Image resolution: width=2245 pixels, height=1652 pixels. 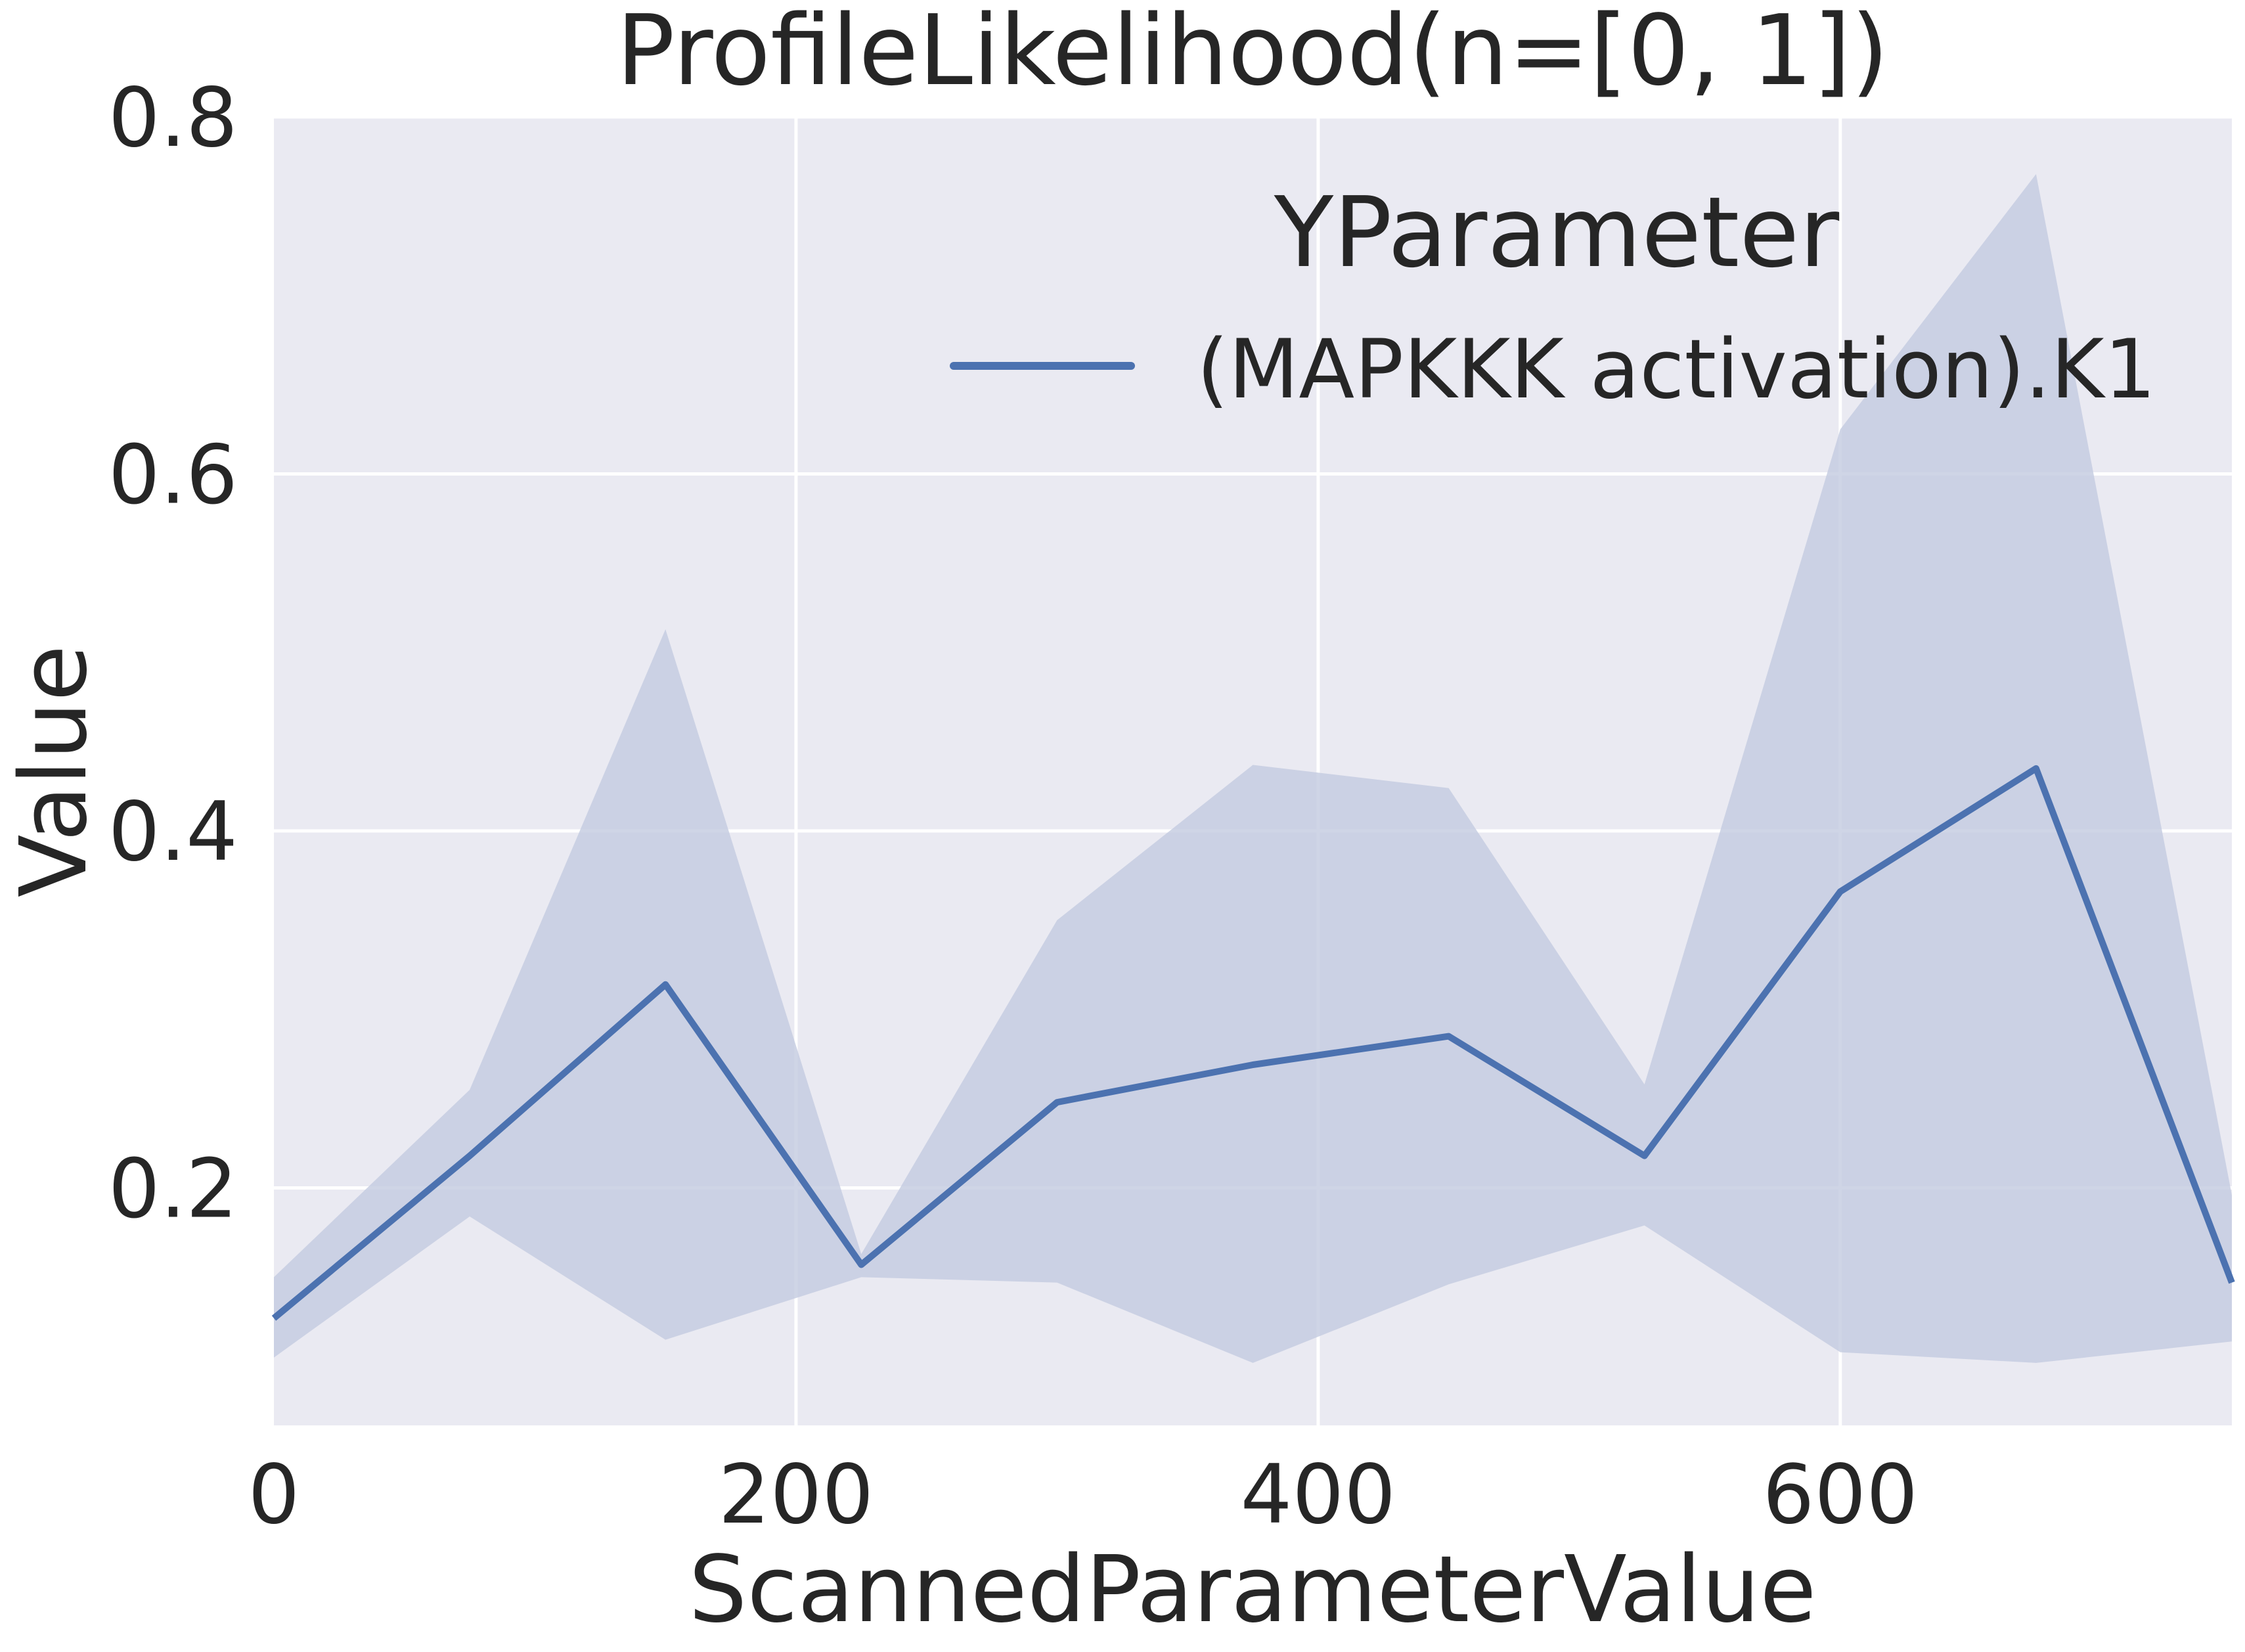 What do you see at coordinates (1557, 232) in the screenshot?
I see `legend-title: YParameter` at bounding box center [1557, 232].